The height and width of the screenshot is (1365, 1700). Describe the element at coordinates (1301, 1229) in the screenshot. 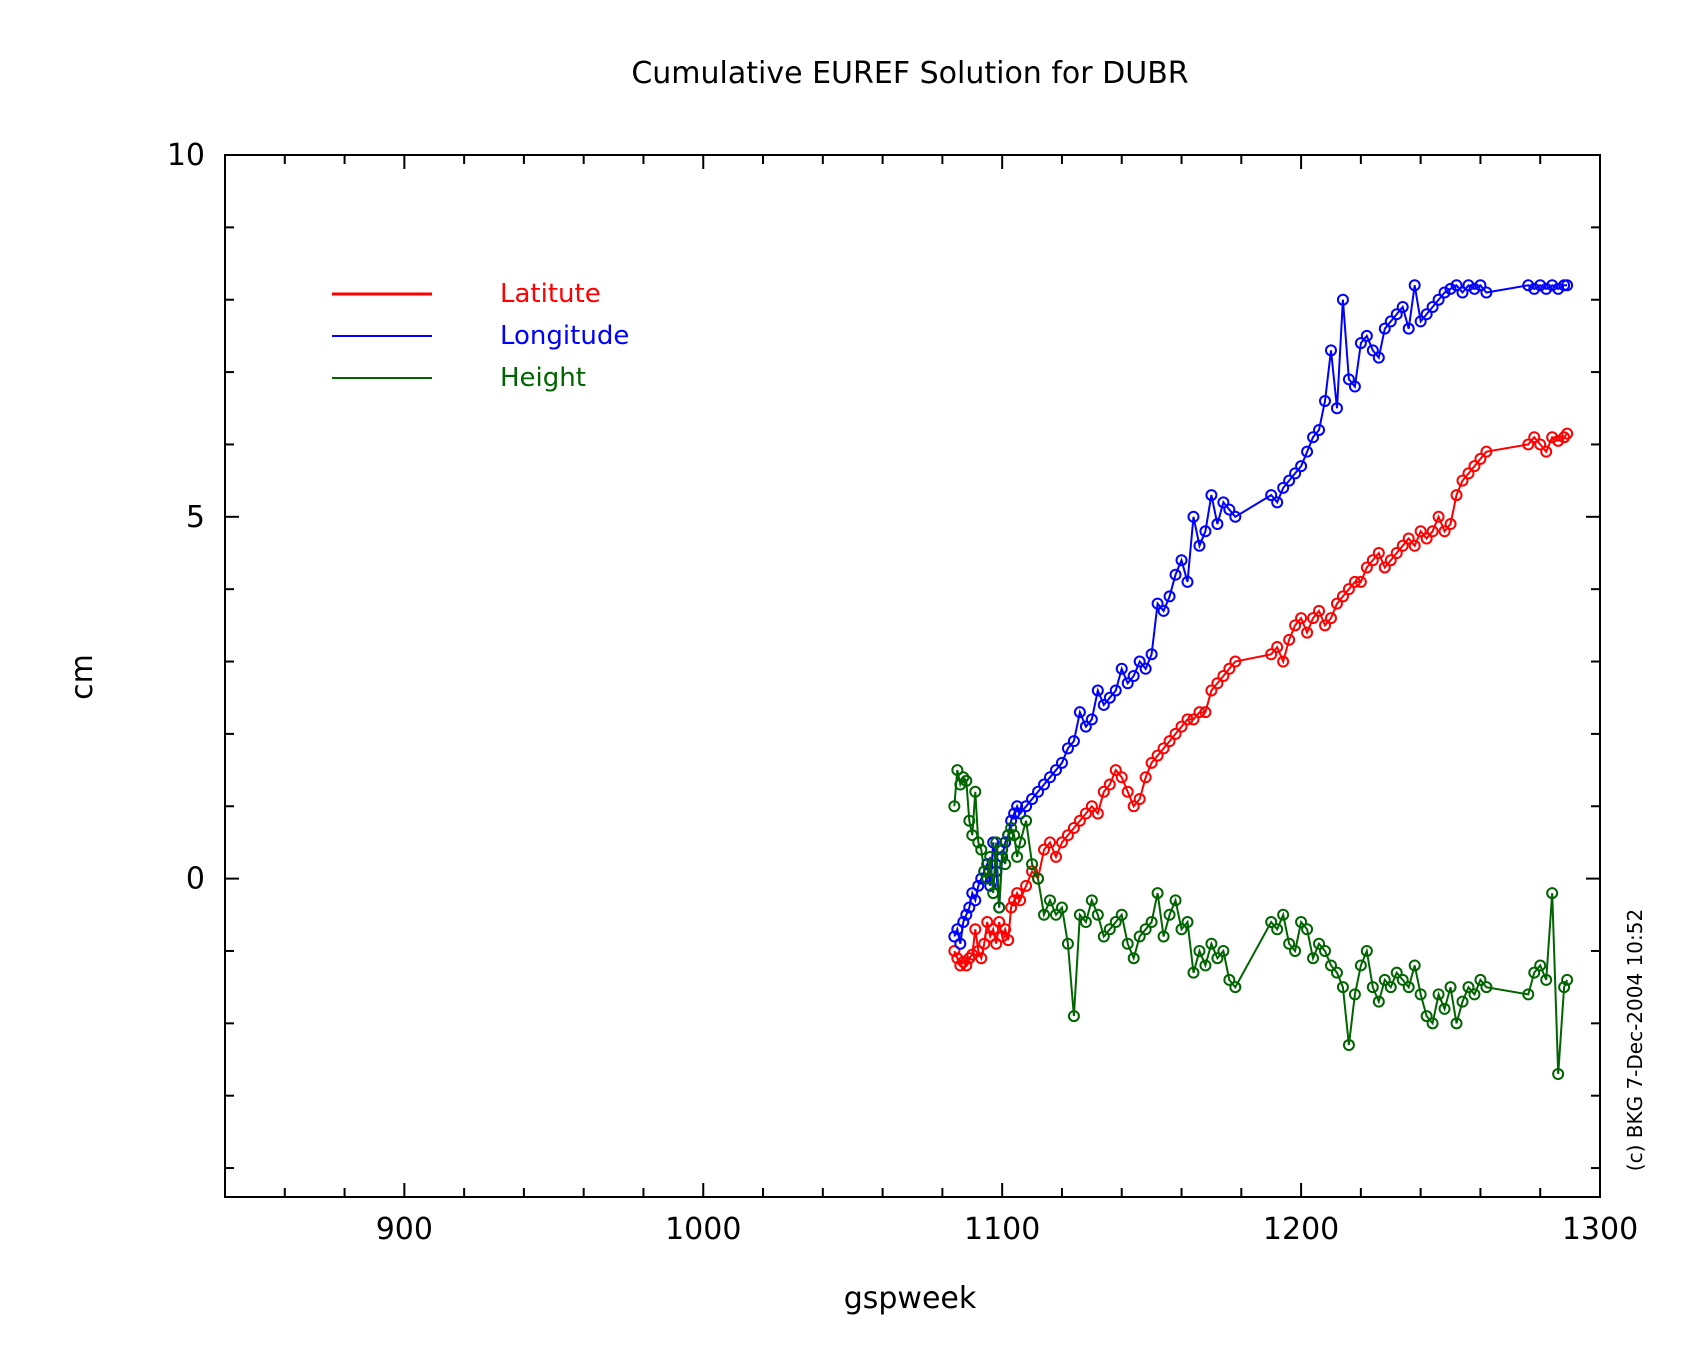

I see `x-tick-label: 1200` at that location.